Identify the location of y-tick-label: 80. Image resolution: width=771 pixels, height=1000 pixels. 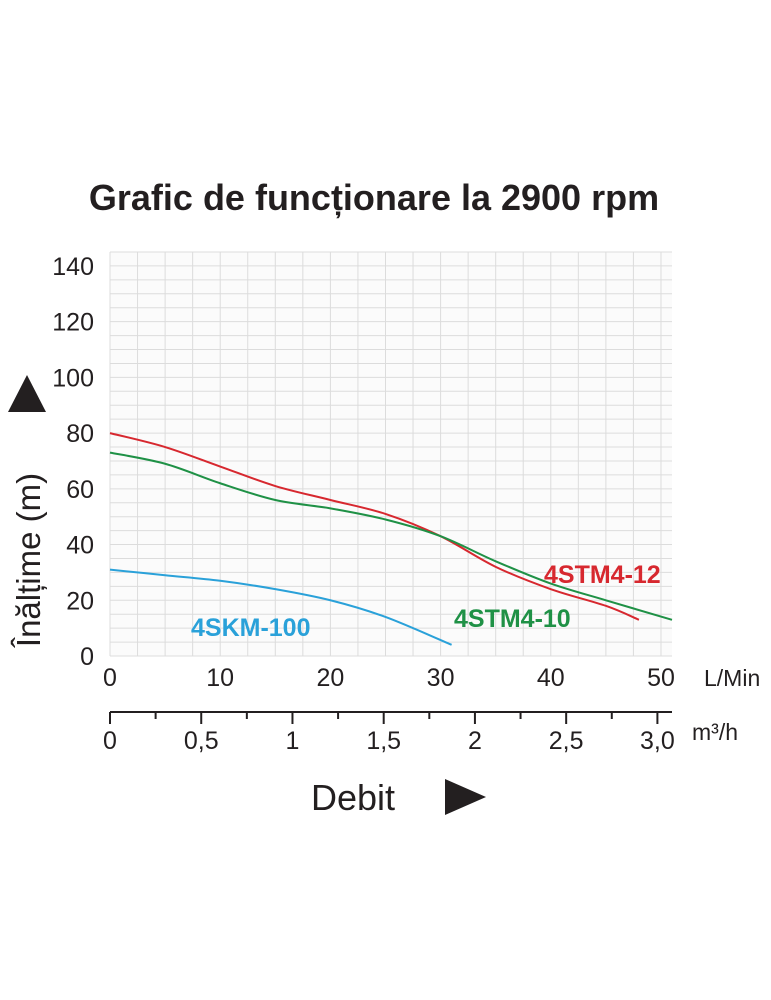
(80, 434).